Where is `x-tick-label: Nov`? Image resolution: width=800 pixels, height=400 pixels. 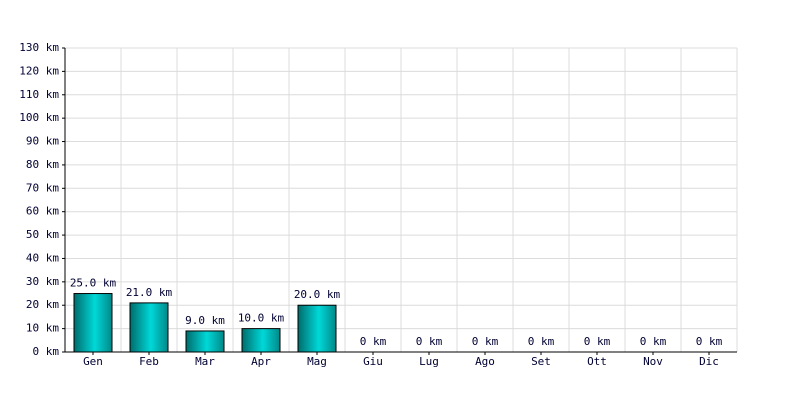
x-tick-label: Nov is located at coordinates (653, 361).